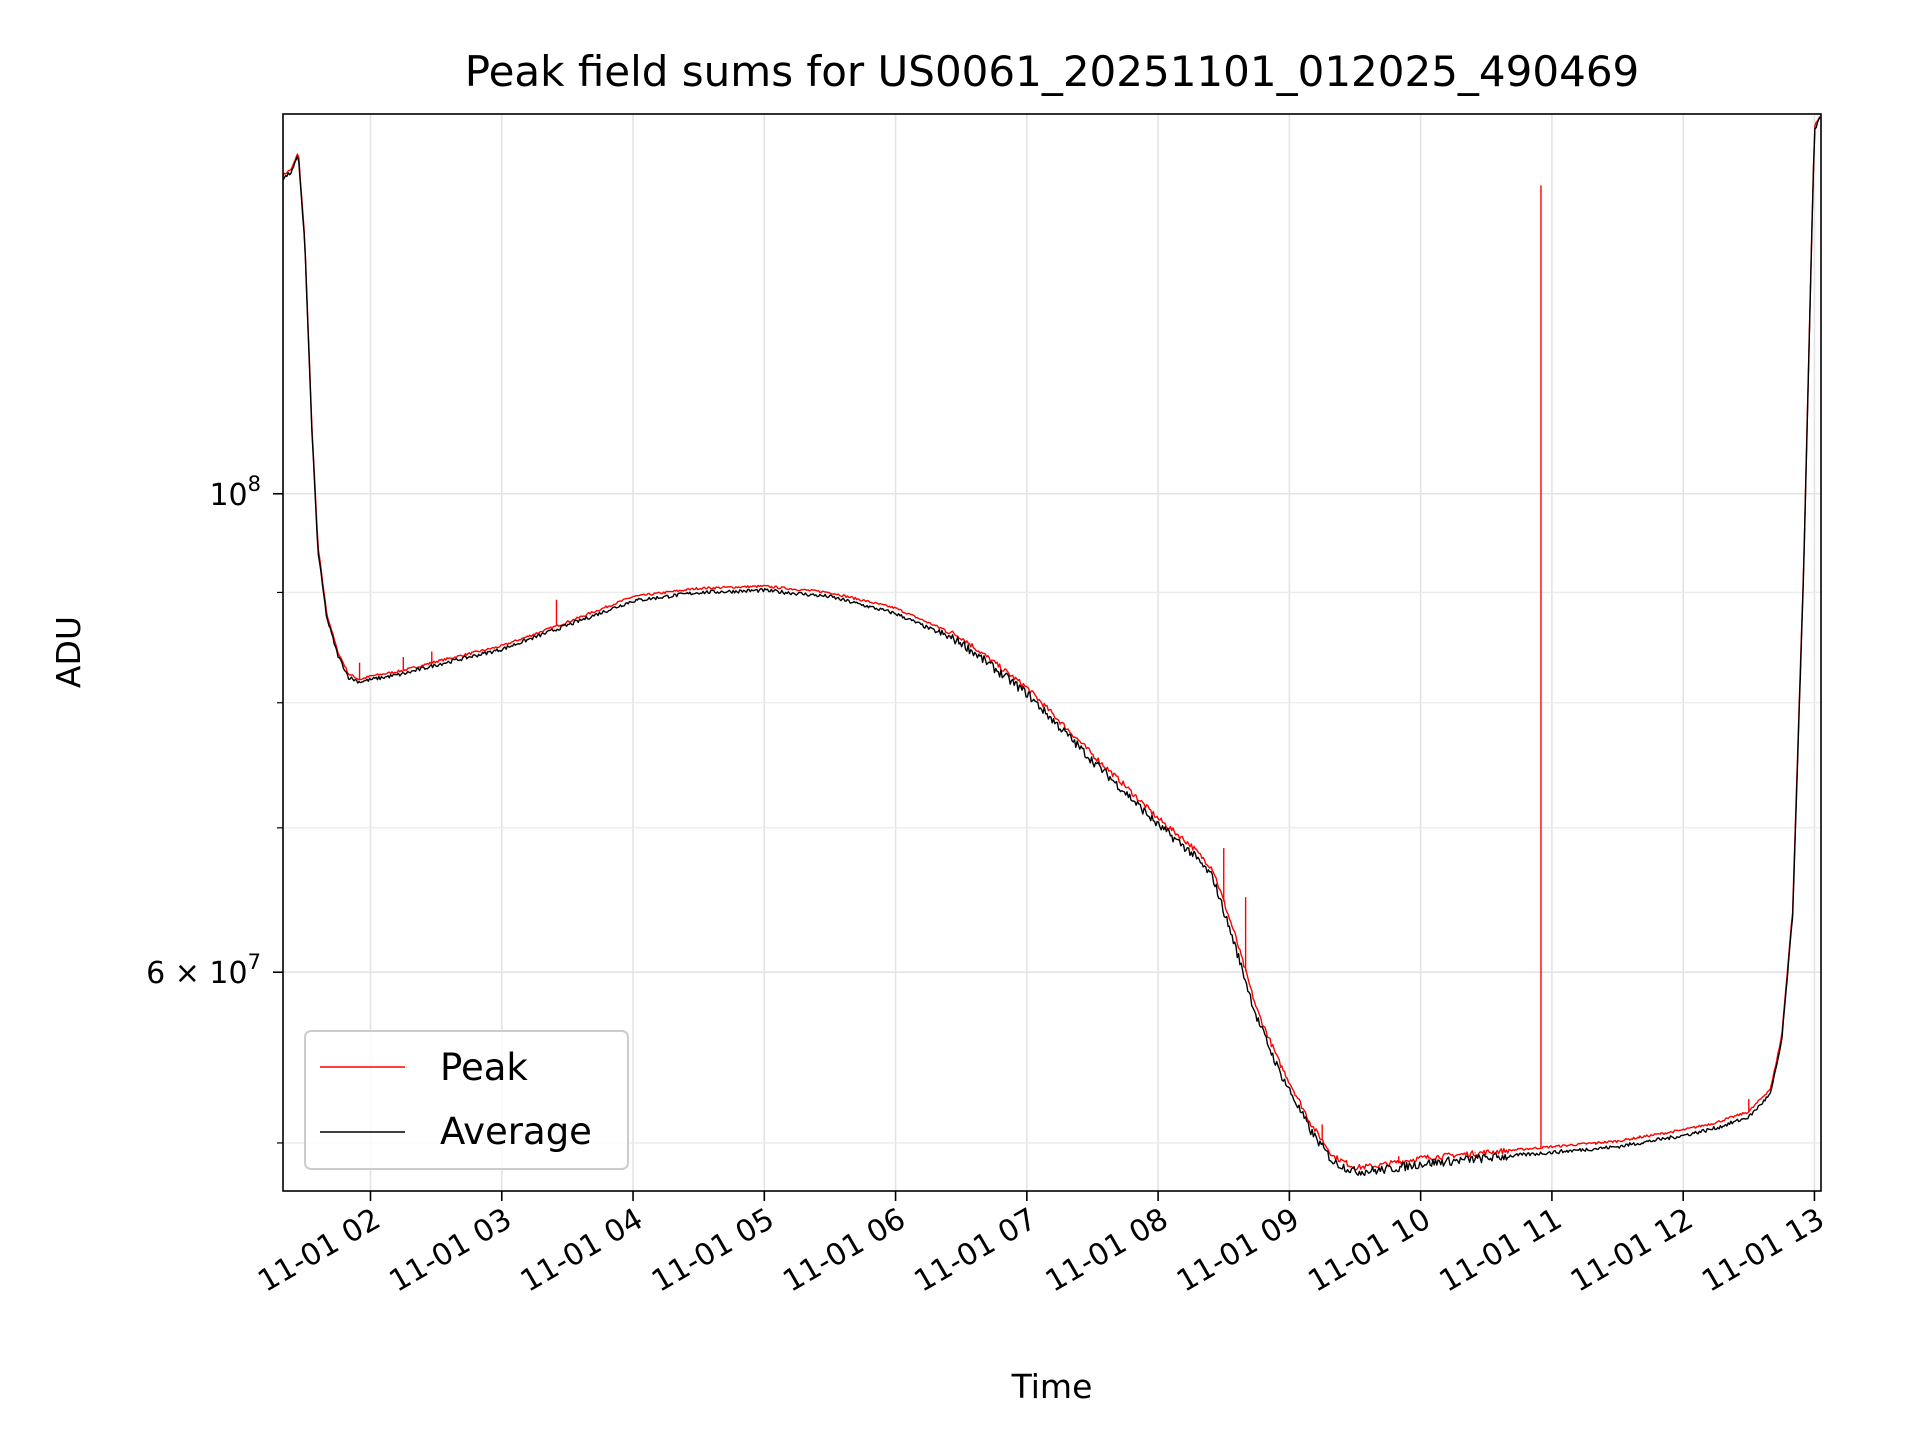 The width and height of the screenshot is (1920, 1440). What do you see at coordinates (1052, 1386) in the screenshot?
I see `x-axis-title: Time` at bounding box center [1052, 1386].